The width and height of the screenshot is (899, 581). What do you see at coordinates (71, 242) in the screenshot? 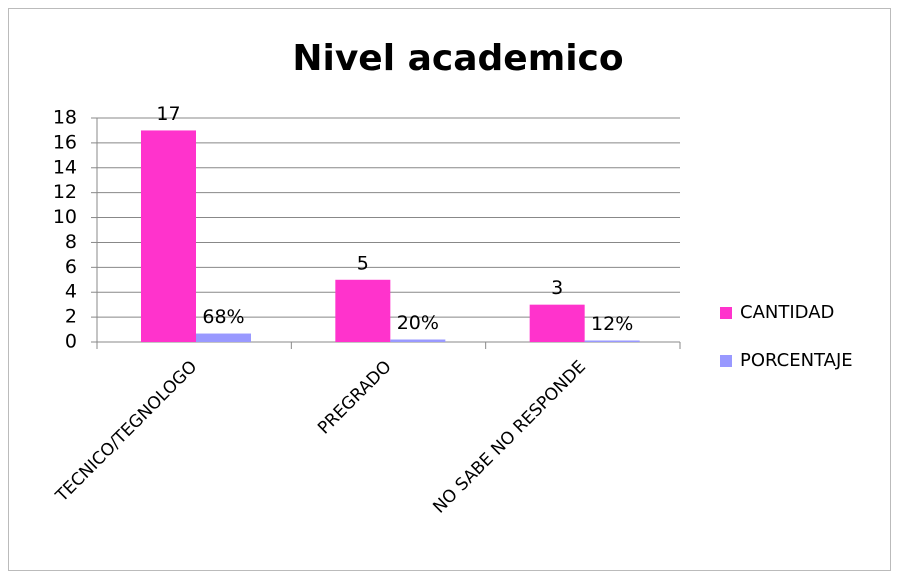
I see `y-tick-label: 8` at bounding box center [71, 242].